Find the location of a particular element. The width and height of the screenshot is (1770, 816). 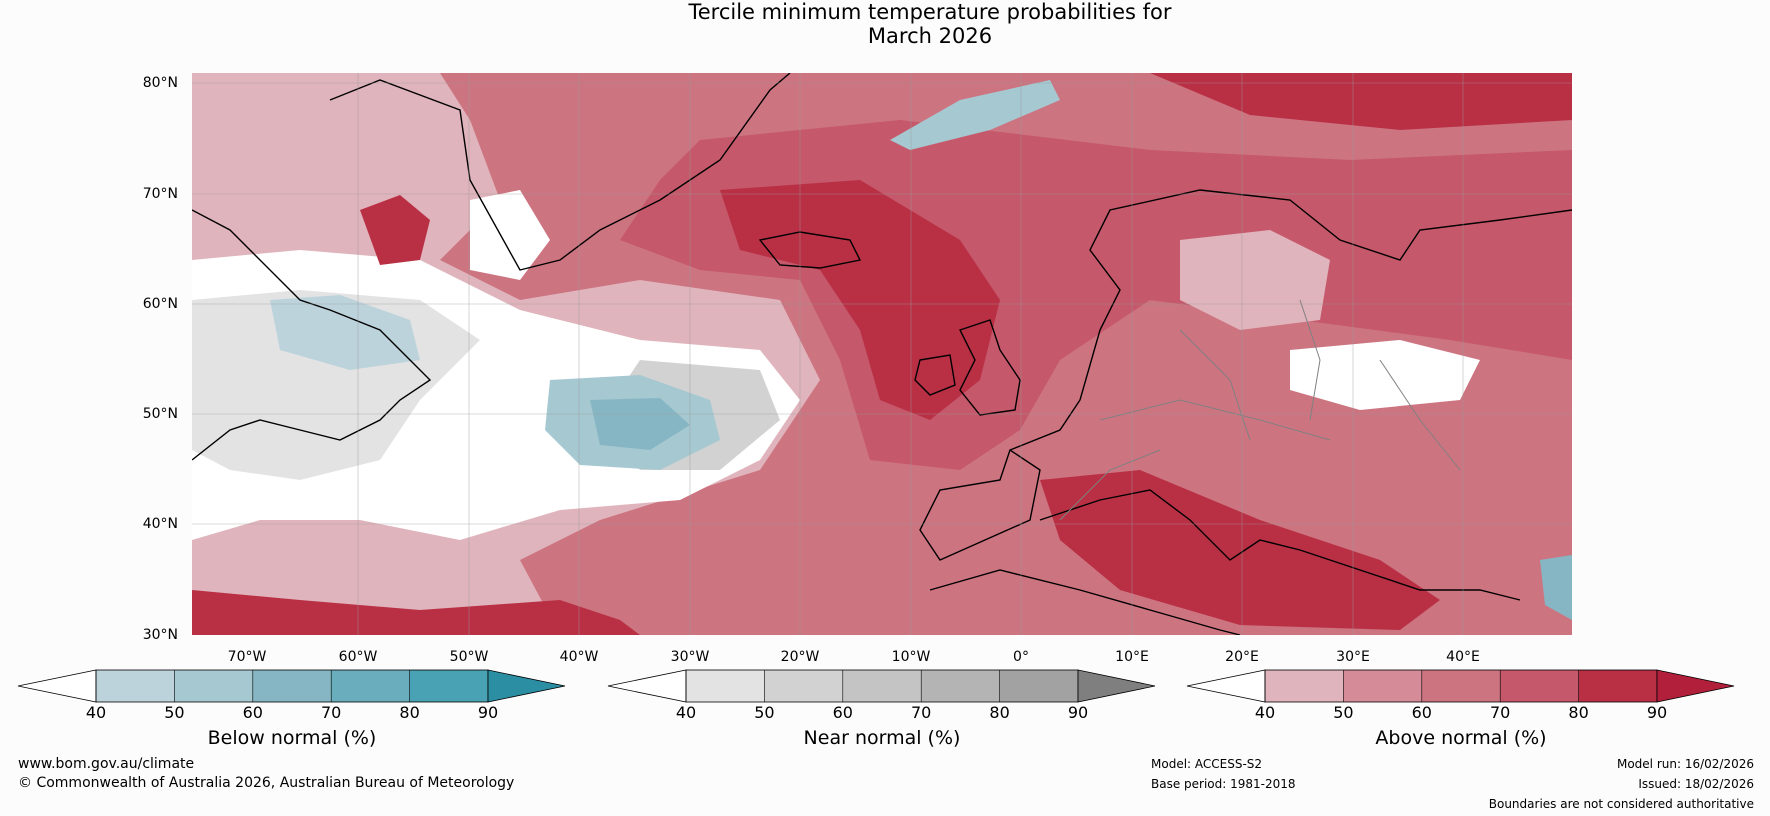

above-80-arctic is located at coordinates (1361, 101).